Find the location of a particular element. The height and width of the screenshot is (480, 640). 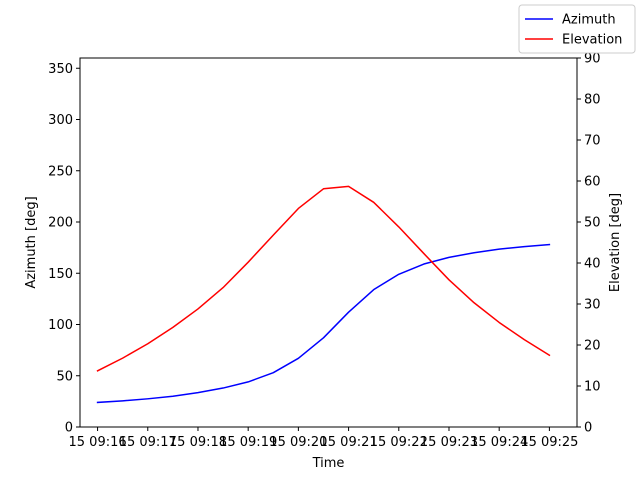

x-tick-label: 15 09:22 is located at coordinates (399, 442).